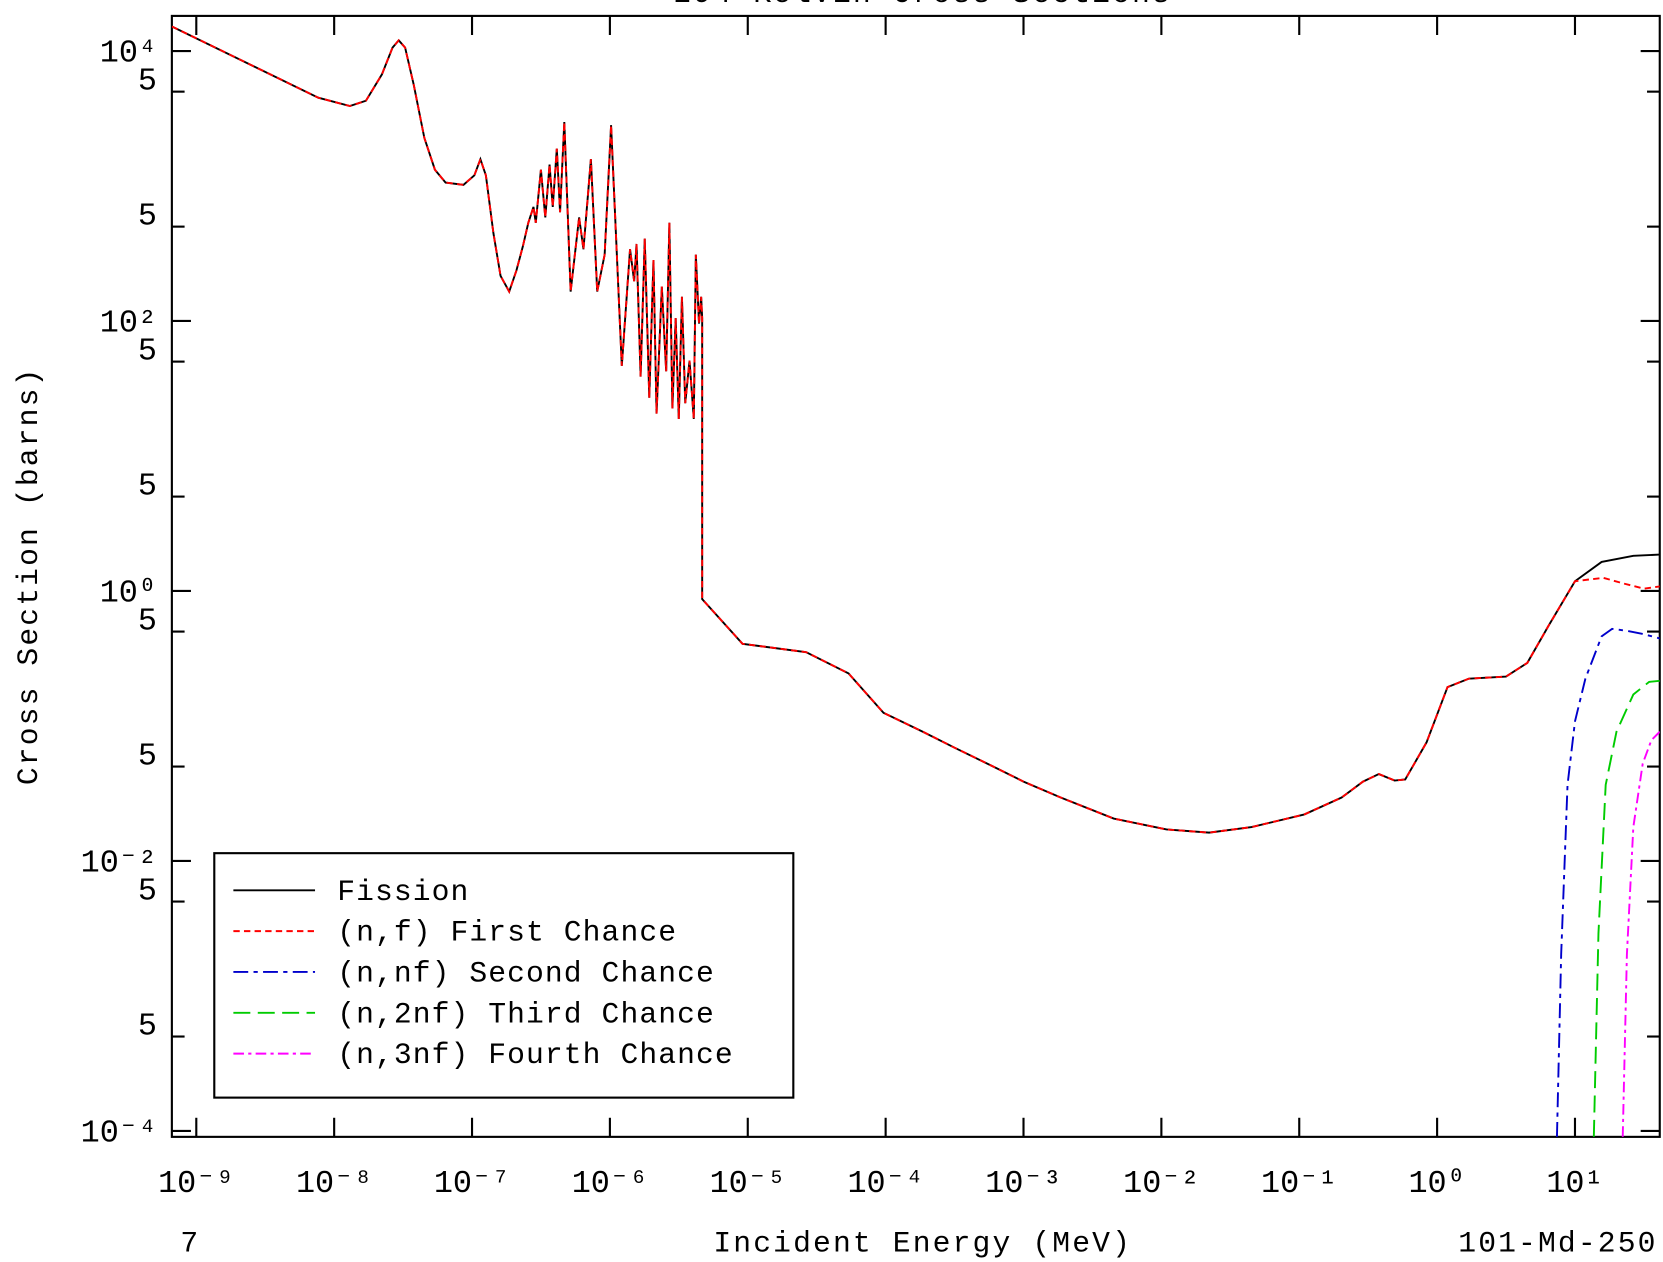 The height and width of the screenshot is (1262, 1663). What do you see at coordinates (922, 5) in the screenshot?
I see `chart-title: 294 Kelvin Cross Sections` at bounding box center [922, 5].